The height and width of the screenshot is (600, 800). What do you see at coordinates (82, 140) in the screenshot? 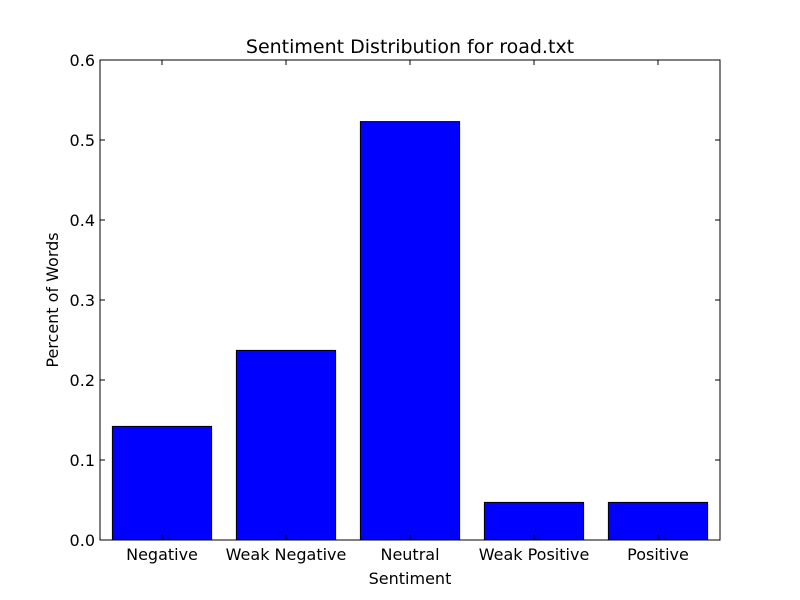
I see `y-tick-label: 0.5` at bounding box center [82, 140].